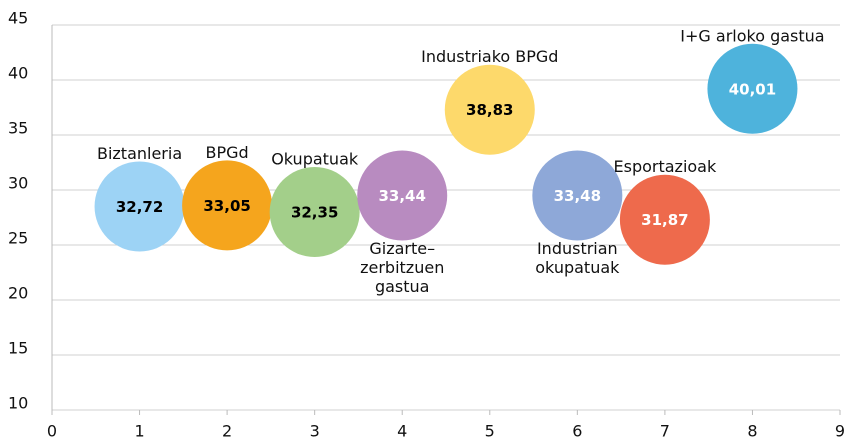  I want to click on x-tick-label: 0, so click(52, 431).